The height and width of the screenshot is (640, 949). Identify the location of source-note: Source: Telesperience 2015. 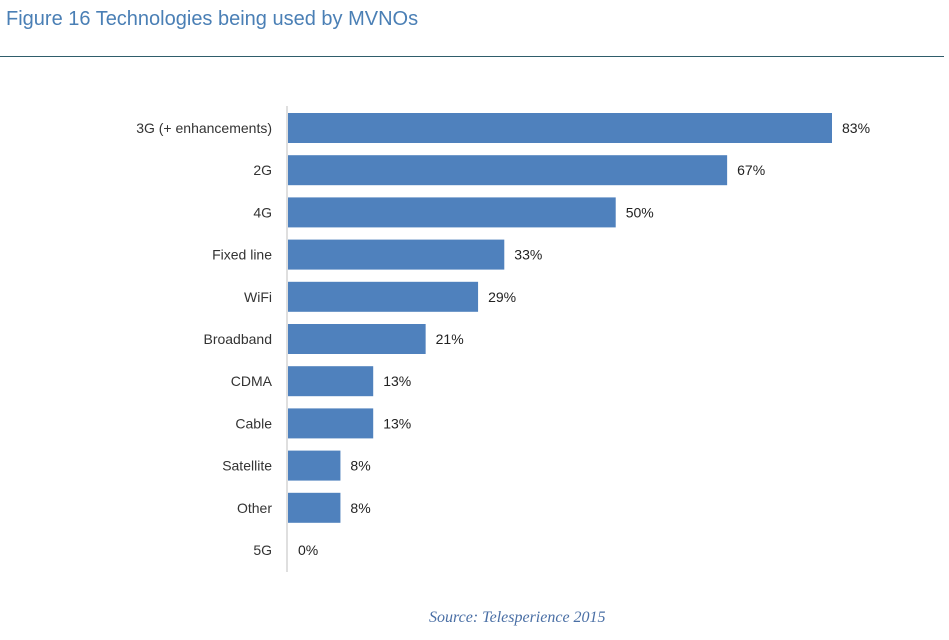
(517, 617).